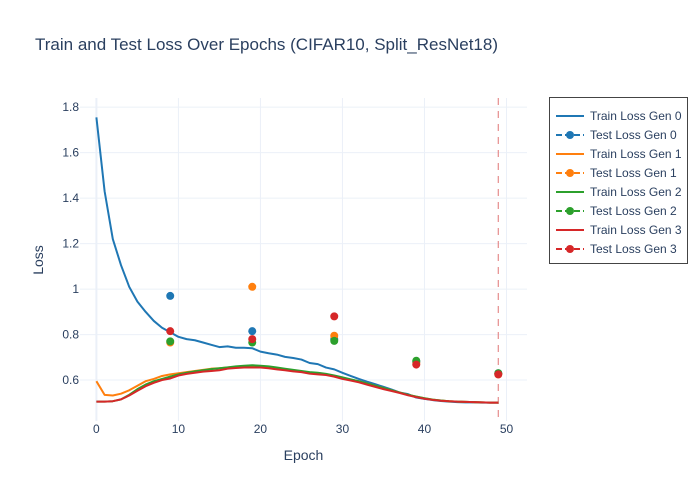 The height and width of the screenshot is (500, 700). Describe the element at coordinates (633, 249) in the screenshot. I see `legend-label: Test Loss Gen 3` at that location.